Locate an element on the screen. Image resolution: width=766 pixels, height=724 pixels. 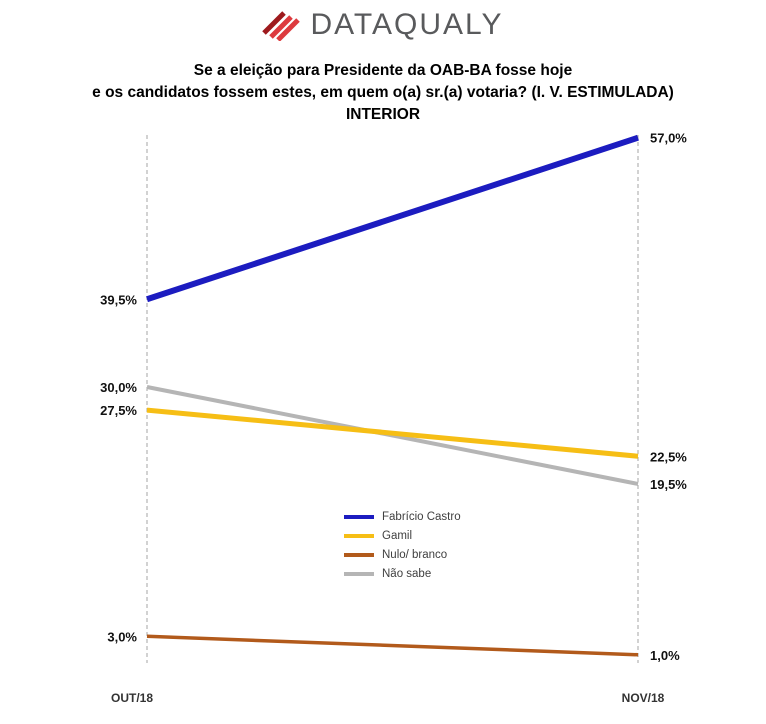
legend-label: Gamil is located at coordinates (397, 536).